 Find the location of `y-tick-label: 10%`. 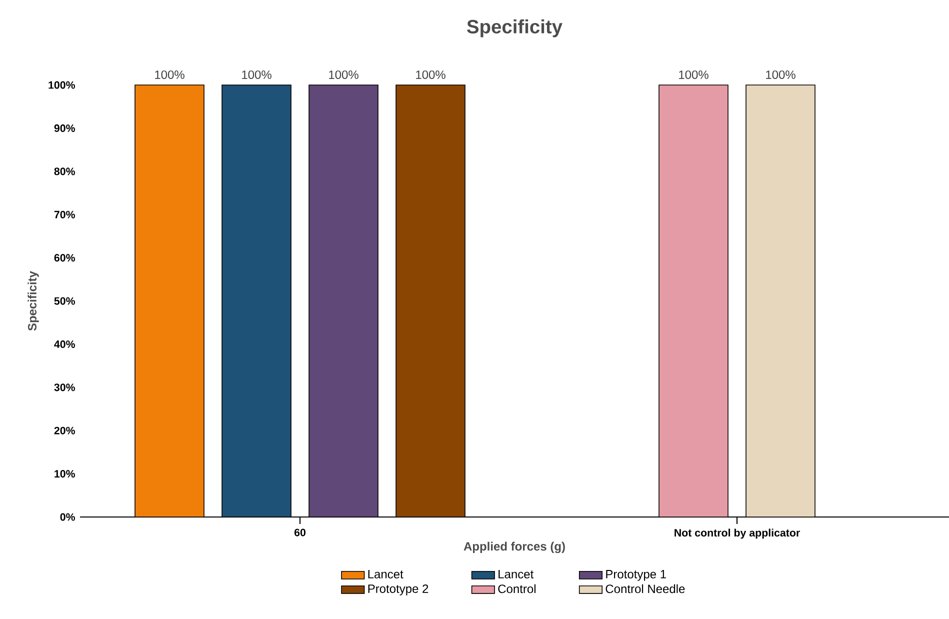

y-tick-label: 10% is located at coordinates (65, 474).